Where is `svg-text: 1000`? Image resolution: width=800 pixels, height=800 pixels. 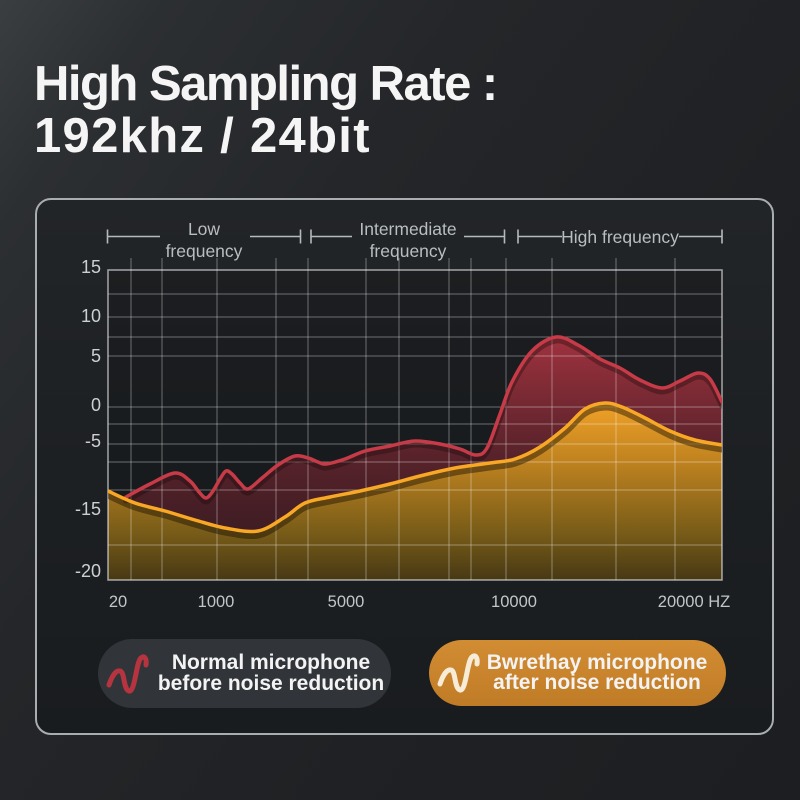 svg-text: 1000 is located at coordinates (216, 602).